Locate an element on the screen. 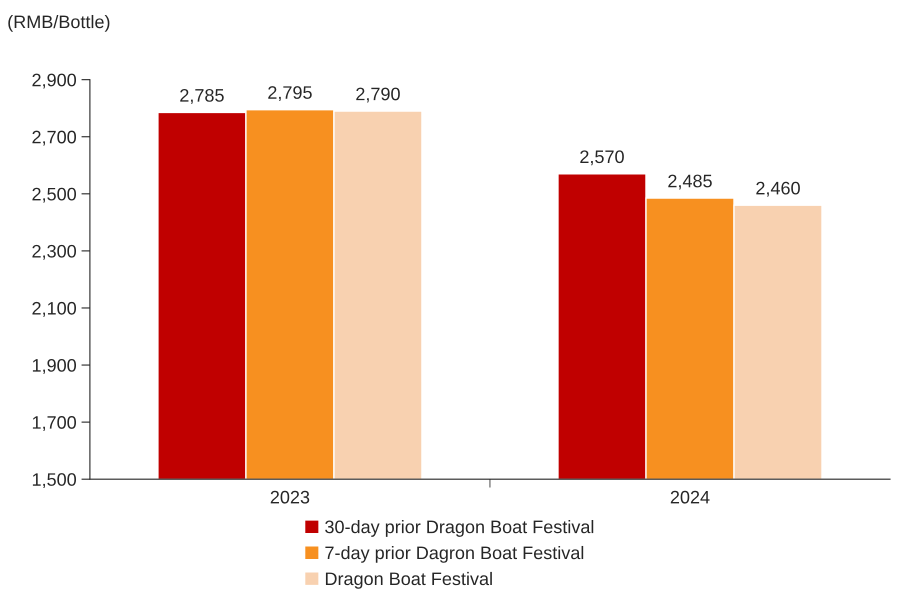  data-label: 2,785 is located at coordinates (202, 96).